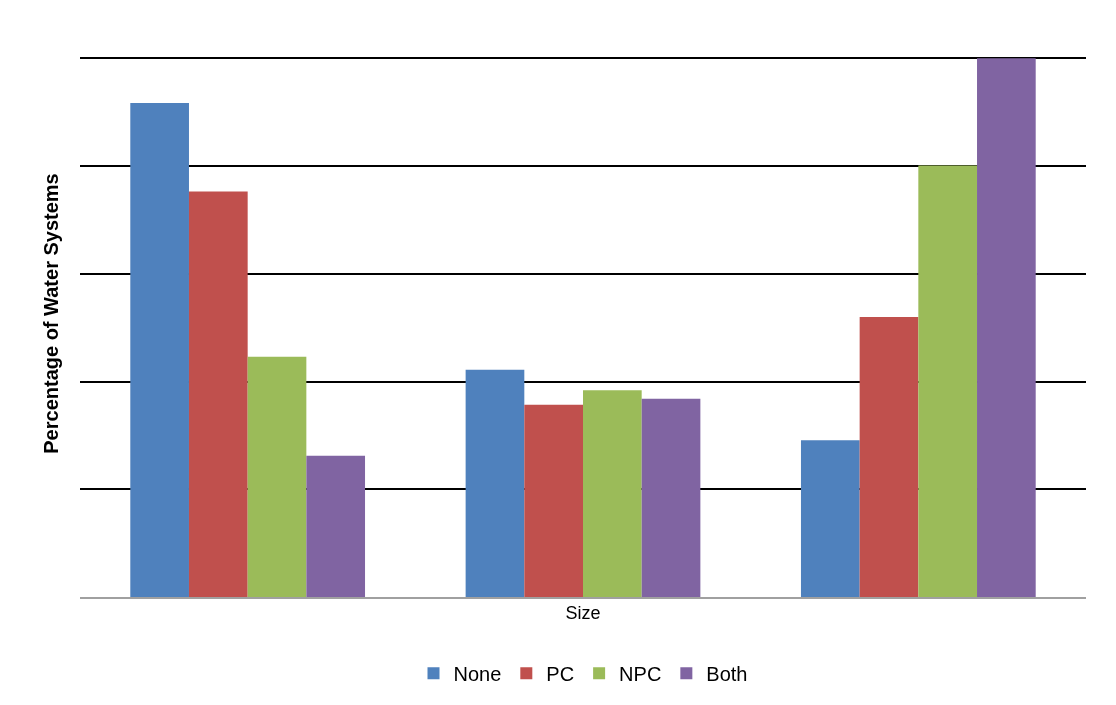  What do you see at coordinates (560, 674) in the screenshot?
I see `legend-label: PC` at bounding box center [560, 674].